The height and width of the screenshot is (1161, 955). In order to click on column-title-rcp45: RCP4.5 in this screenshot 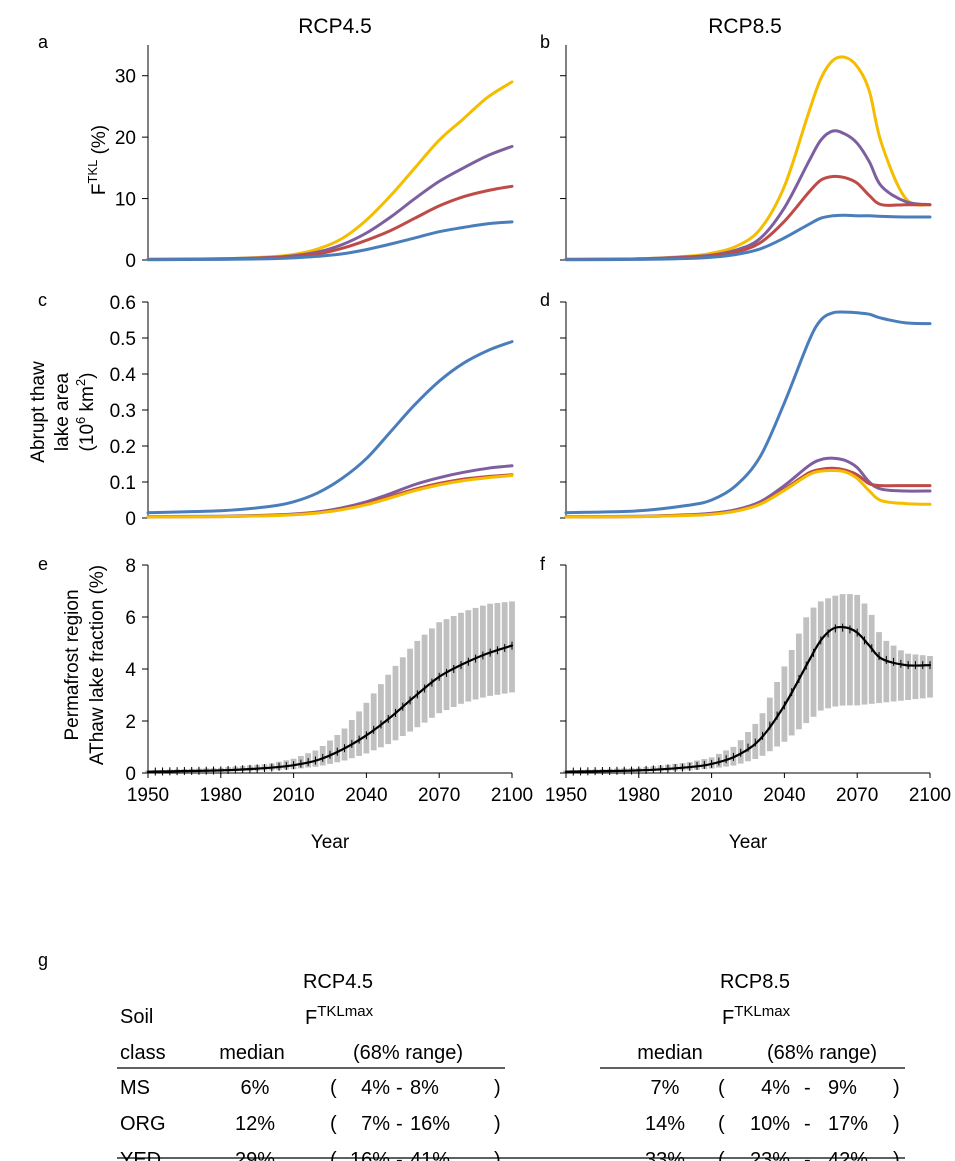, I will do `click(335, 26)`.